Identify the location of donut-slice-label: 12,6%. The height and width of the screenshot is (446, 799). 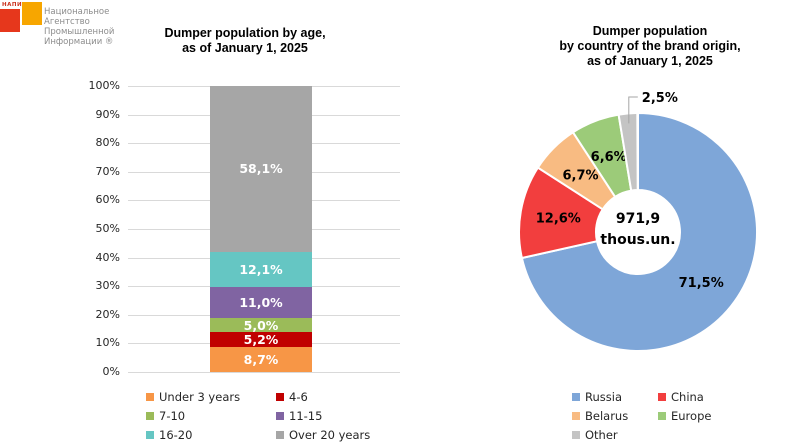
(558, 218).